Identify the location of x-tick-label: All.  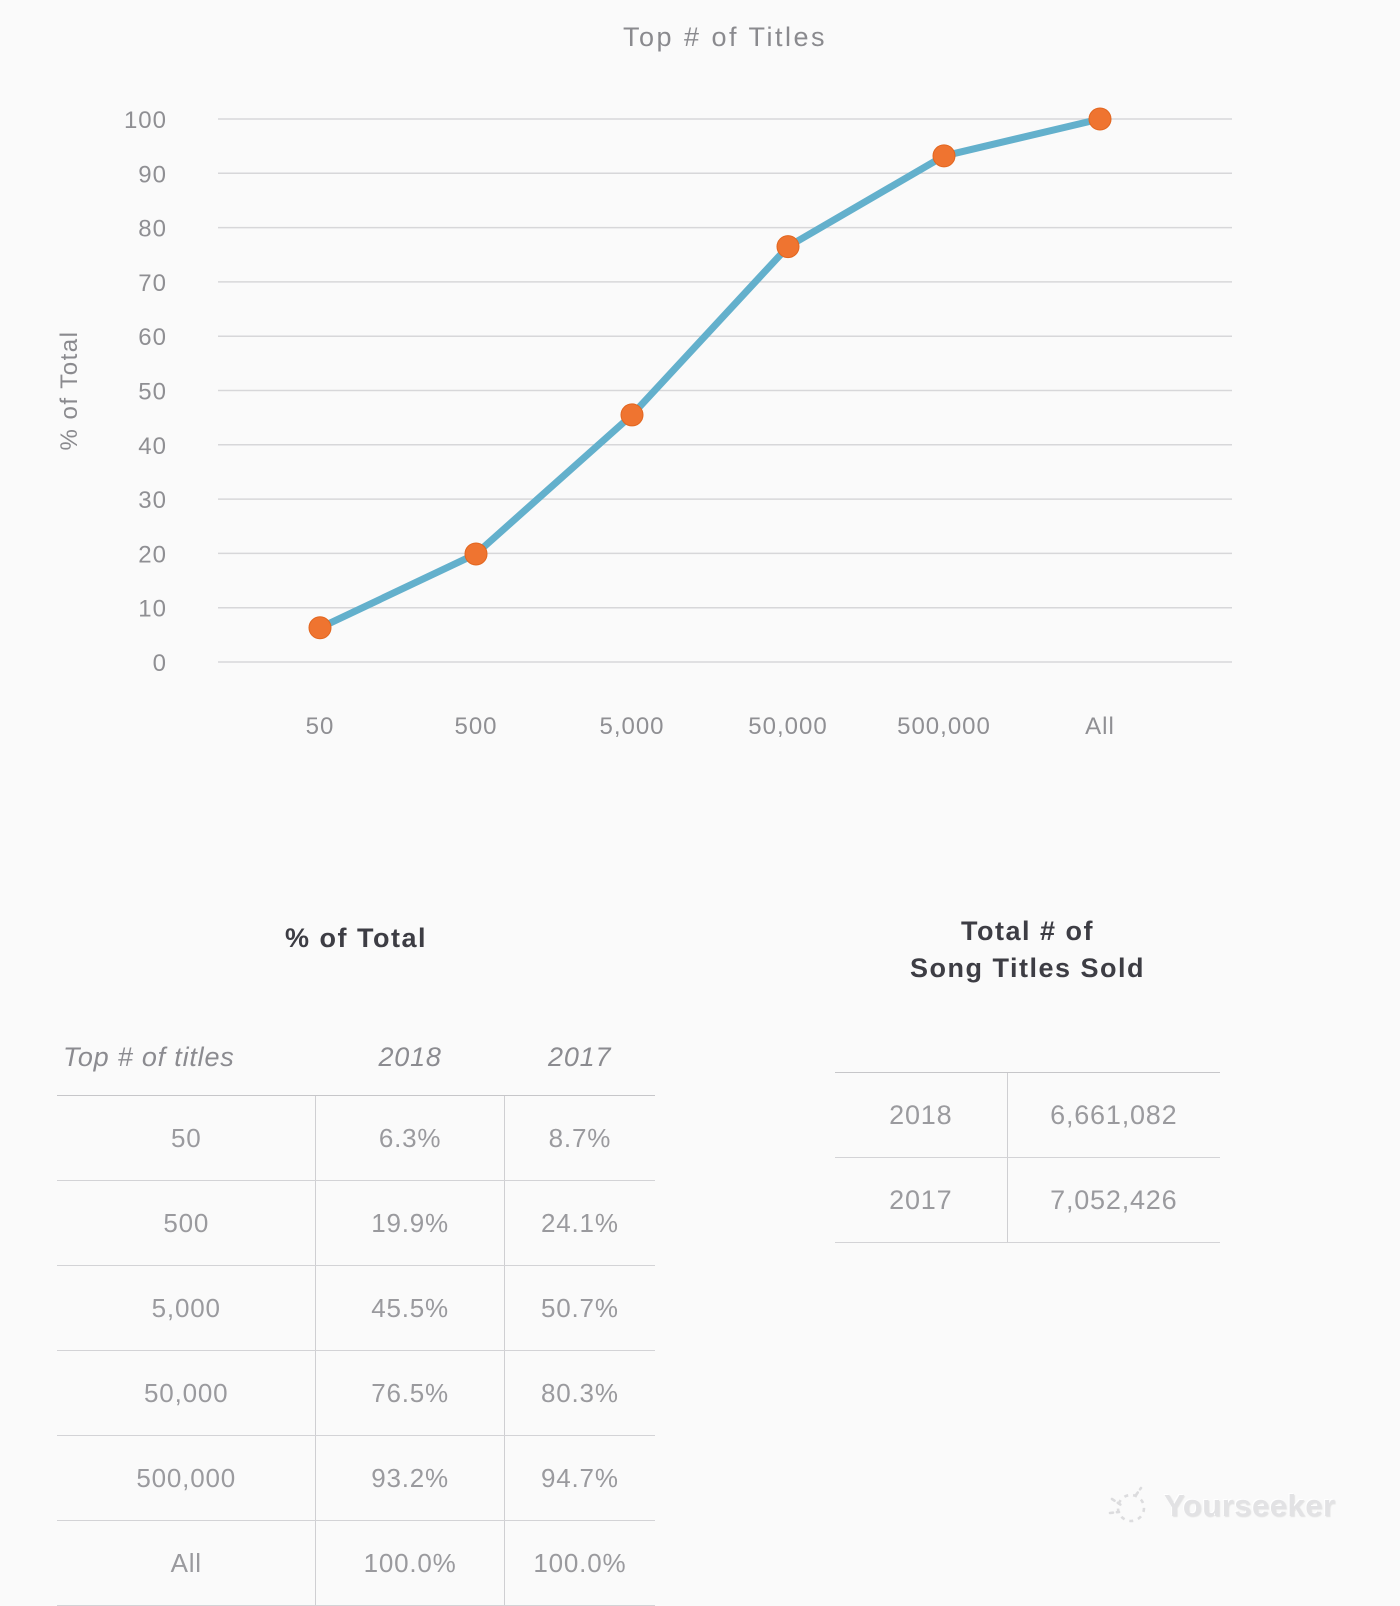
(1100, 726).